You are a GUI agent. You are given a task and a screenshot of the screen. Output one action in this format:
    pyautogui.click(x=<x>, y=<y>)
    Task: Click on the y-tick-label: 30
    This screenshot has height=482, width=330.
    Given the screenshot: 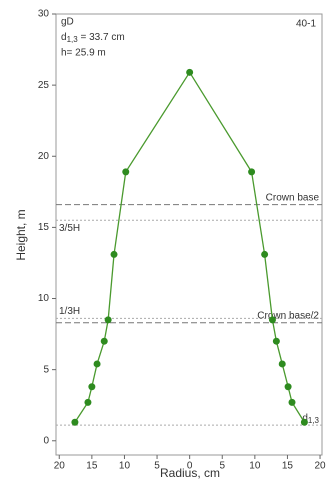 What is the action you would take?
    pyautogui.click(x=44, y=14)
    